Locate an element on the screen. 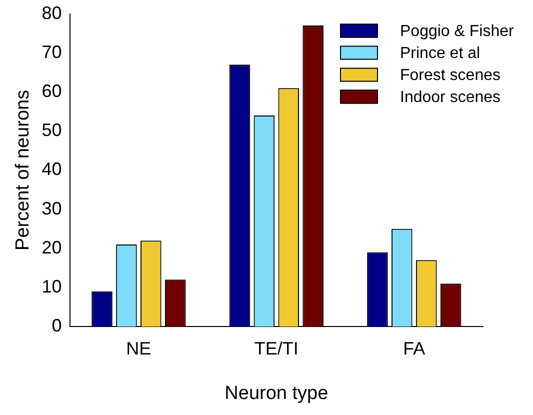 This screenshot has width=533, height=415. legend-label: Forest scenes is located at coordinates (450, 75).